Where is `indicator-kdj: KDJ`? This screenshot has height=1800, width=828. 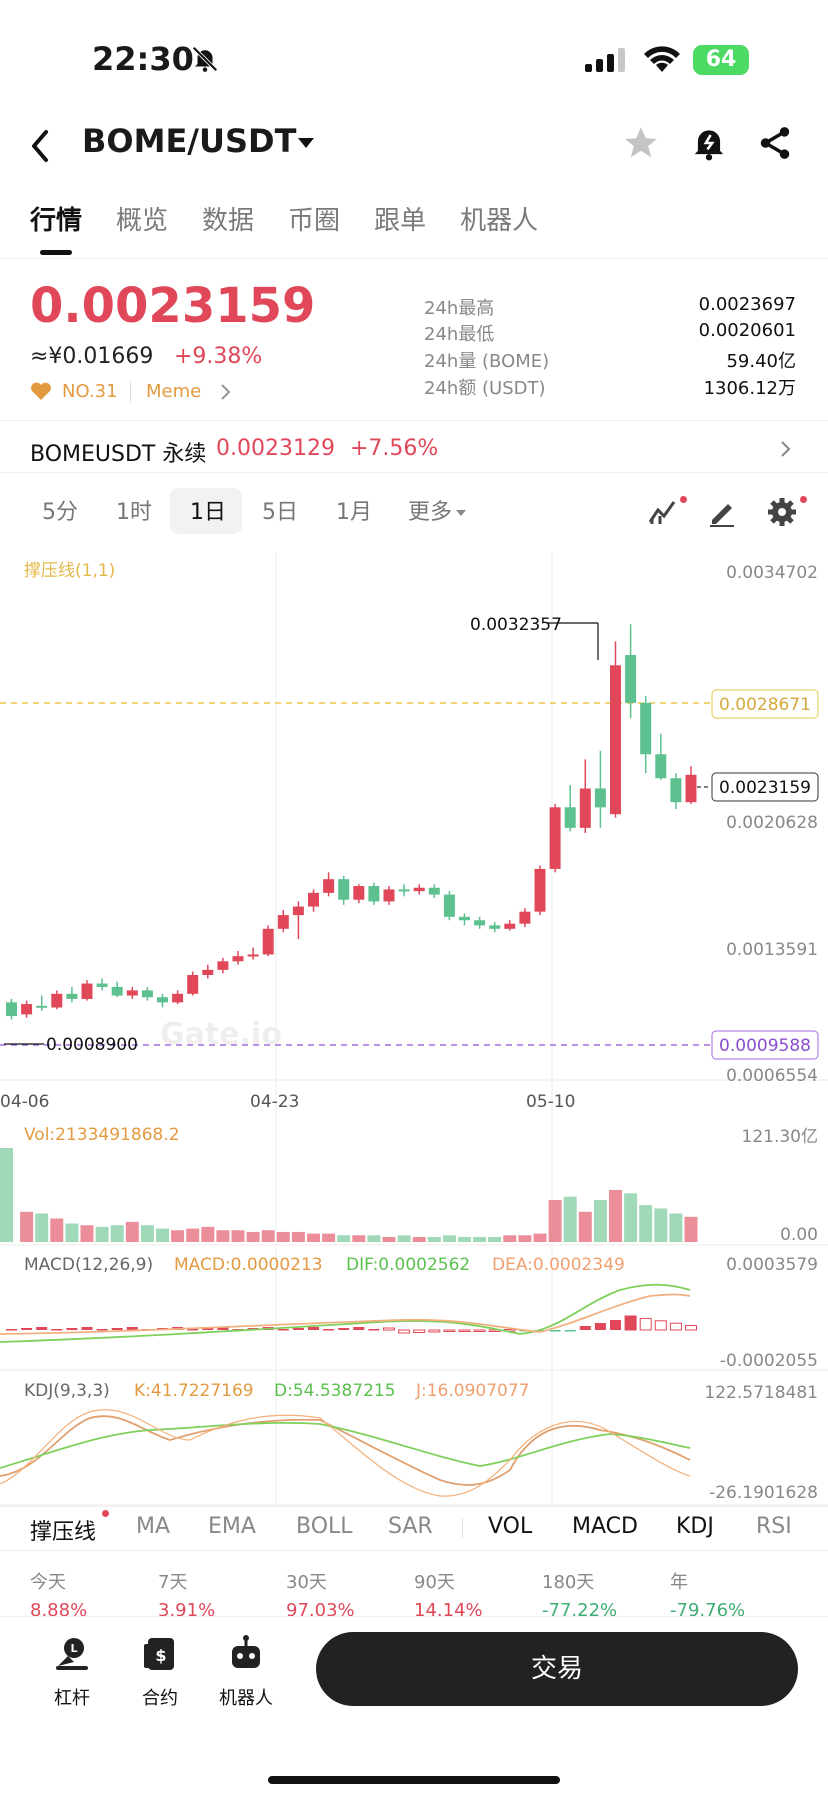 indicator-kdj: KDJ is located at coordinates (695, 1526).